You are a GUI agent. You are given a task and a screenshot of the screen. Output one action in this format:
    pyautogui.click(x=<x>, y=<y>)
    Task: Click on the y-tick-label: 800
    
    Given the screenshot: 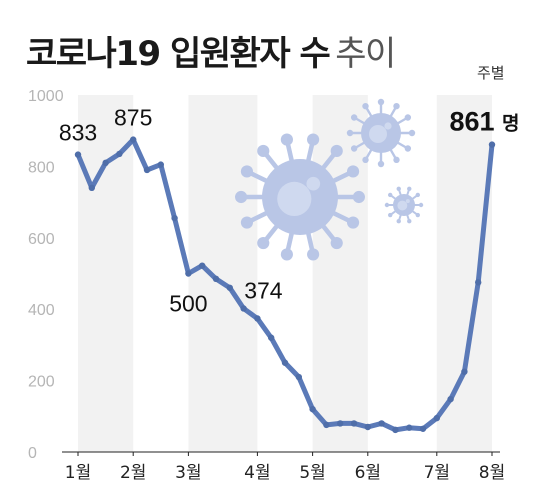 What is the action you would take?
    pyautogui.click(x=41, y=167)
    